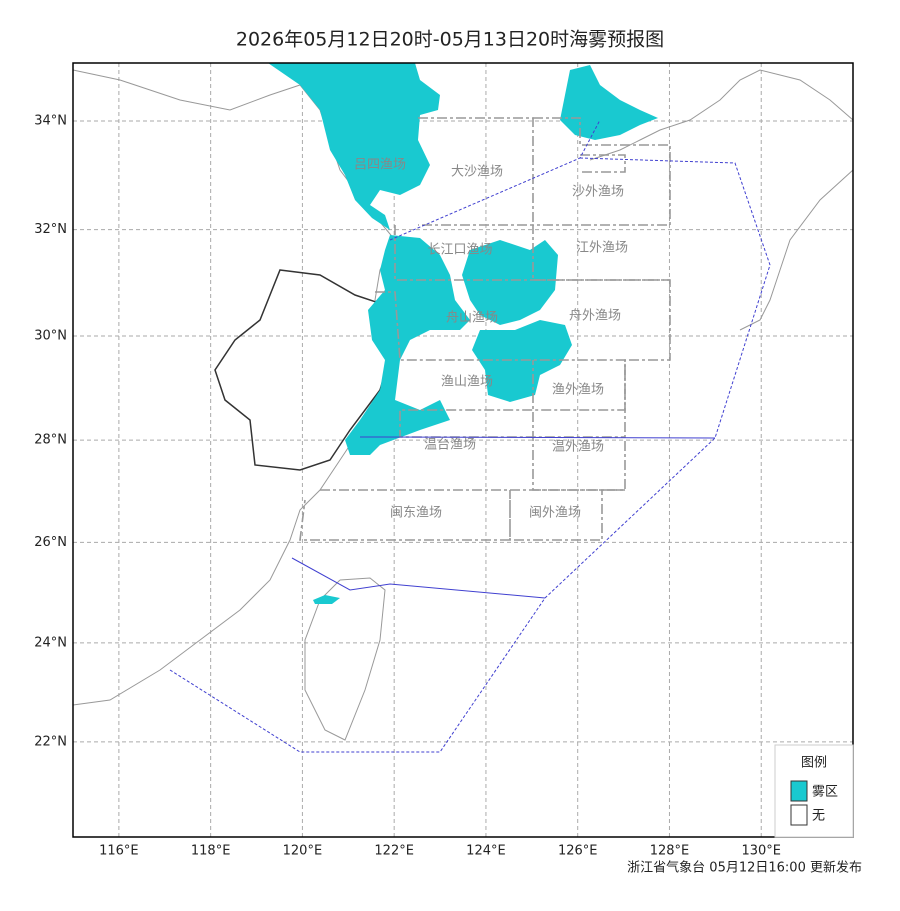 This screenshot has height=911, width=900. What do you see at coordinates (50, 335) in the screenshot?
I see `y-tick-label: 30°N` at bounding box center [50, 335].